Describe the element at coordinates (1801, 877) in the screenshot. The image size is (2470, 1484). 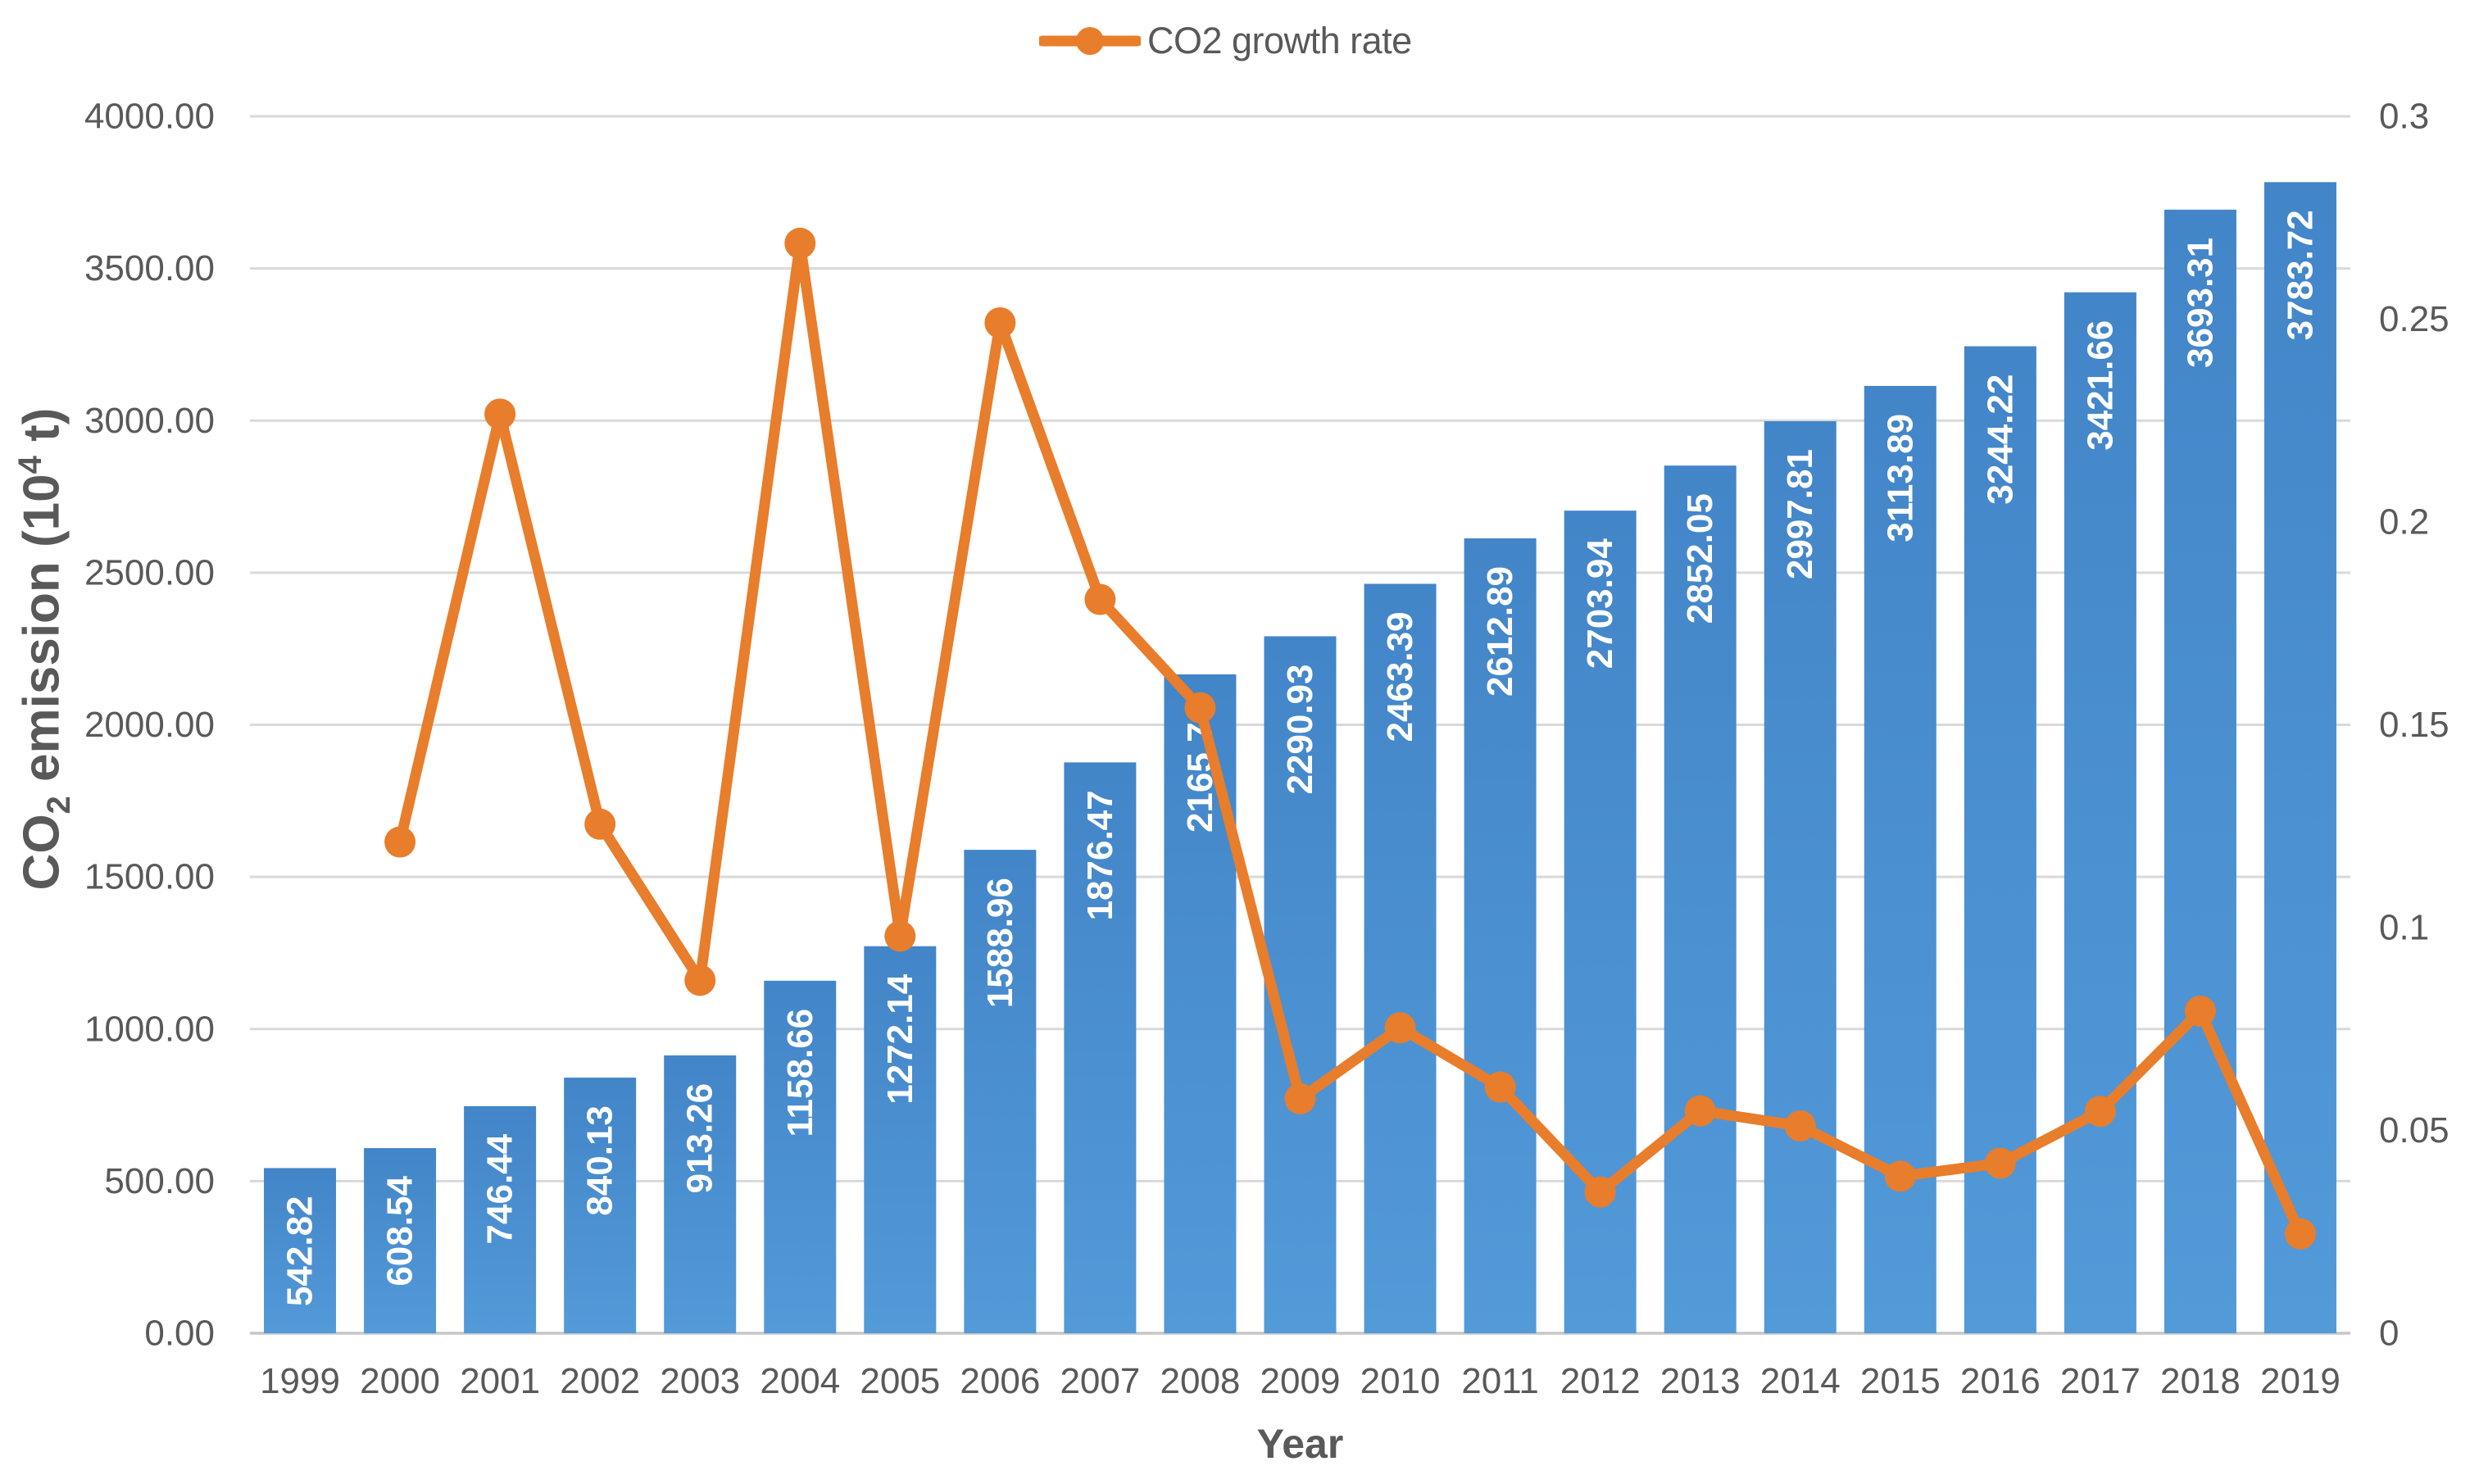
I see `bar-2014` at that location.